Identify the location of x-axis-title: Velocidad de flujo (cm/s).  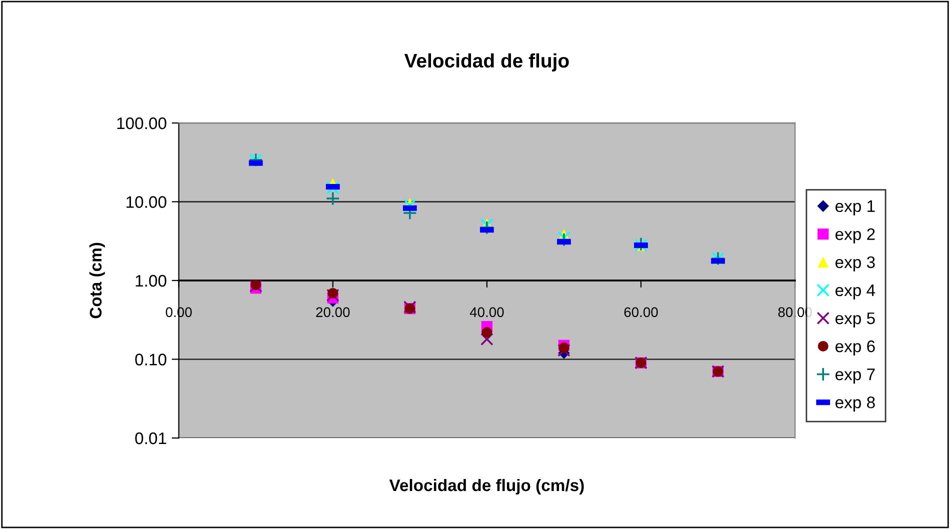
(486, 486).